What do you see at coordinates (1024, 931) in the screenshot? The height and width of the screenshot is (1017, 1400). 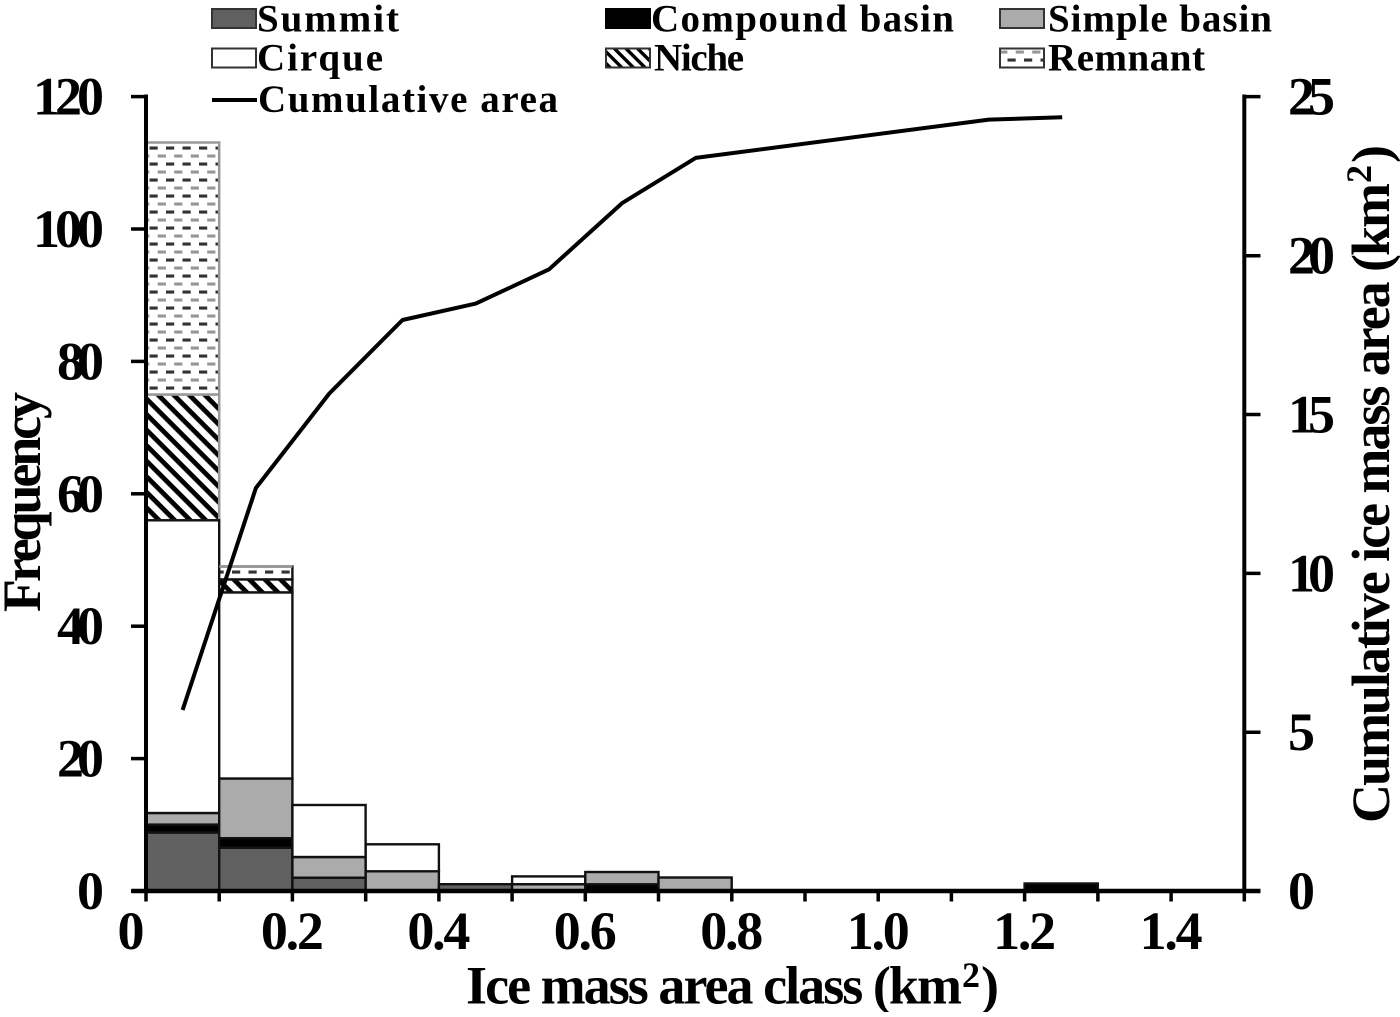 I see `svg-text: 1.2` at bounding box center [1024, 931].